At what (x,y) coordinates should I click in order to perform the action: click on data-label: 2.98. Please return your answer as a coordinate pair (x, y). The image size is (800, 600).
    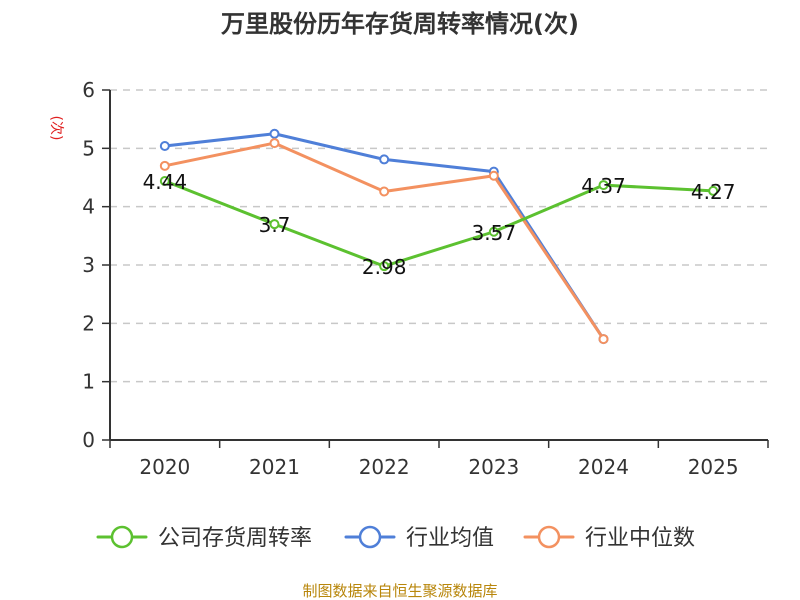
    Looking at the image, I should click on (384, 267).